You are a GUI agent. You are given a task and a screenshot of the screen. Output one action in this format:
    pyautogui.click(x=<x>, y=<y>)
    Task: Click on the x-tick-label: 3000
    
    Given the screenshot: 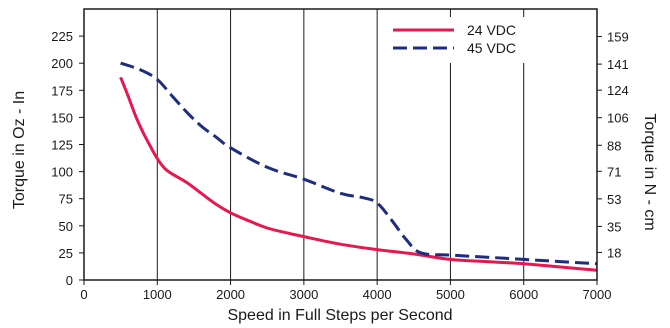 What is the action you would take?
    pyautogui.click(x=303, y=294)
    